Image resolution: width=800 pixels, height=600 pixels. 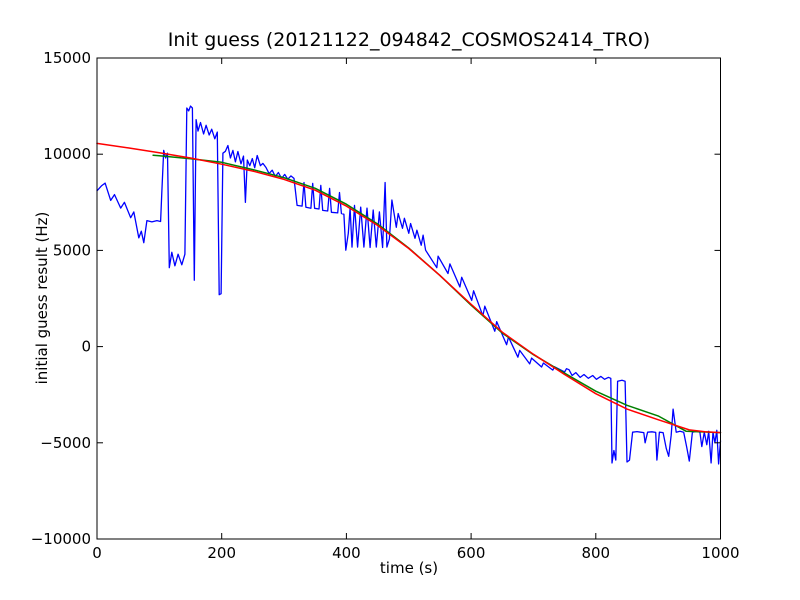 What do you see at coordinates (65, 443) in the screenshot?
I see `y-tick-label: −5000` at bounding box center [65, 443].